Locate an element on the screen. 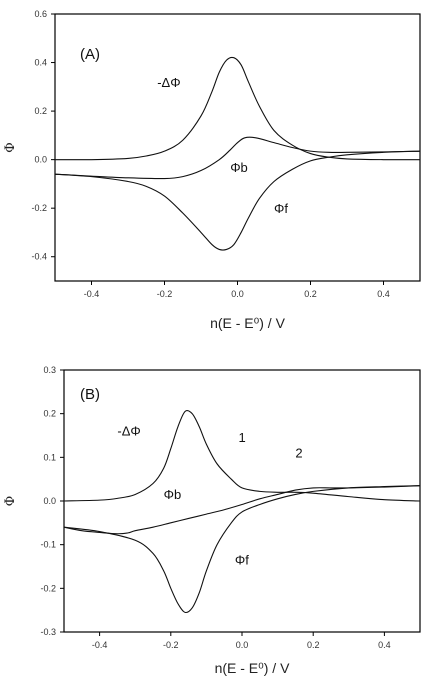  y-tick-label: 0.3 is located at coordinates (49, 370).